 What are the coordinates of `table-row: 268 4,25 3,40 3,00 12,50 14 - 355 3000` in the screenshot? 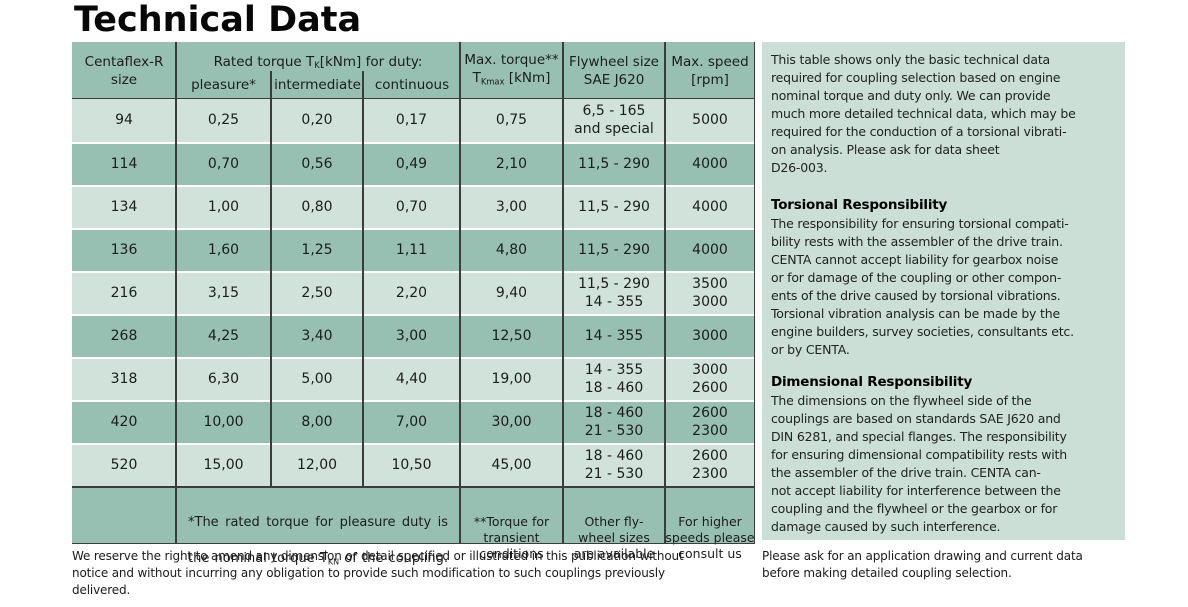 It's located at (413, 335).